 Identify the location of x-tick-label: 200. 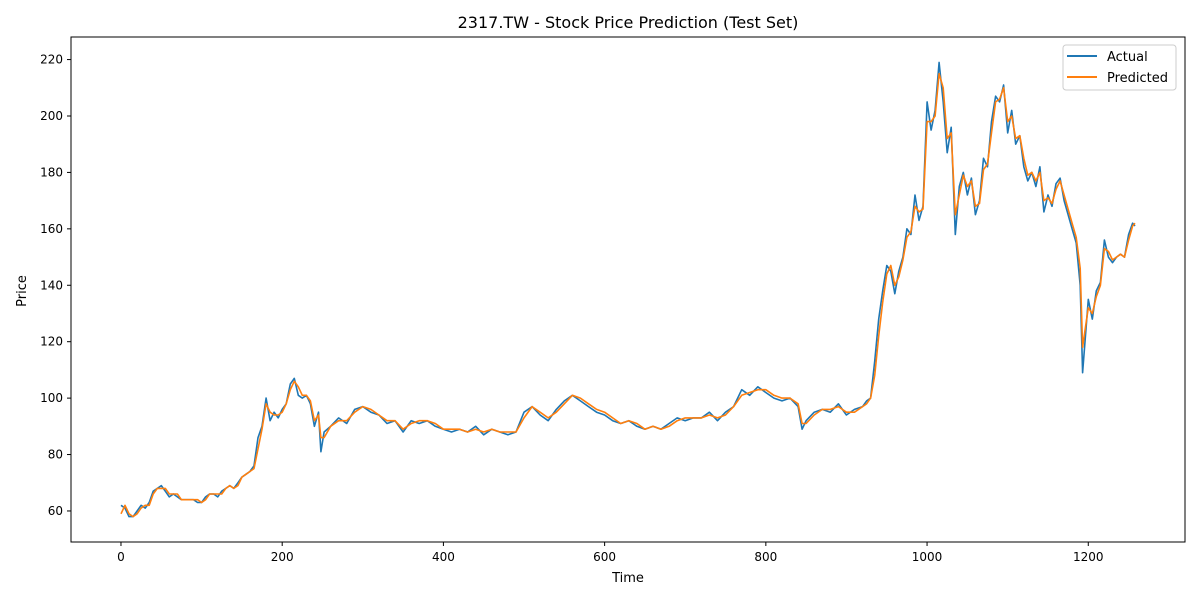
(282, 557).